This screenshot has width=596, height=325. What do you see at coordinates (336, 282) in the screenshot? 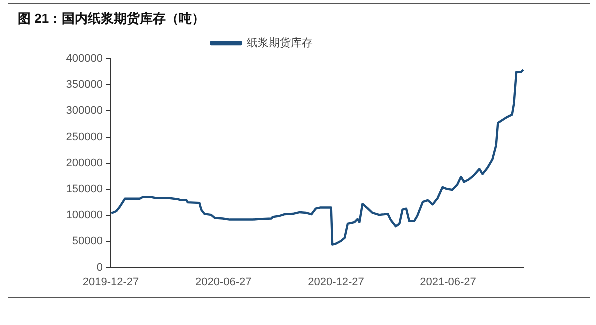
I see `x-tick-label: 2020-12-27` at bounding box center [336, 282].